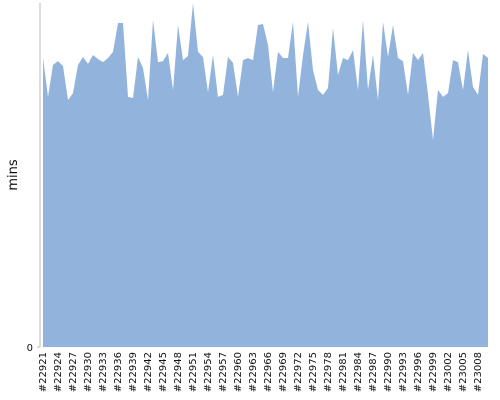  What do you see at coordinates (223, 372) in the screenshot?
I see `x-tick-label: #22957` at bounding box center [223, 372].